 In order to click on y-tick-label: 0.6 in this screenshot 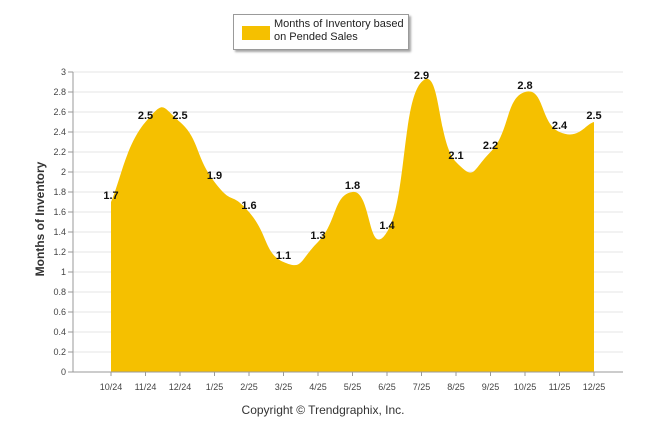, I will do `click(59, 312)`.